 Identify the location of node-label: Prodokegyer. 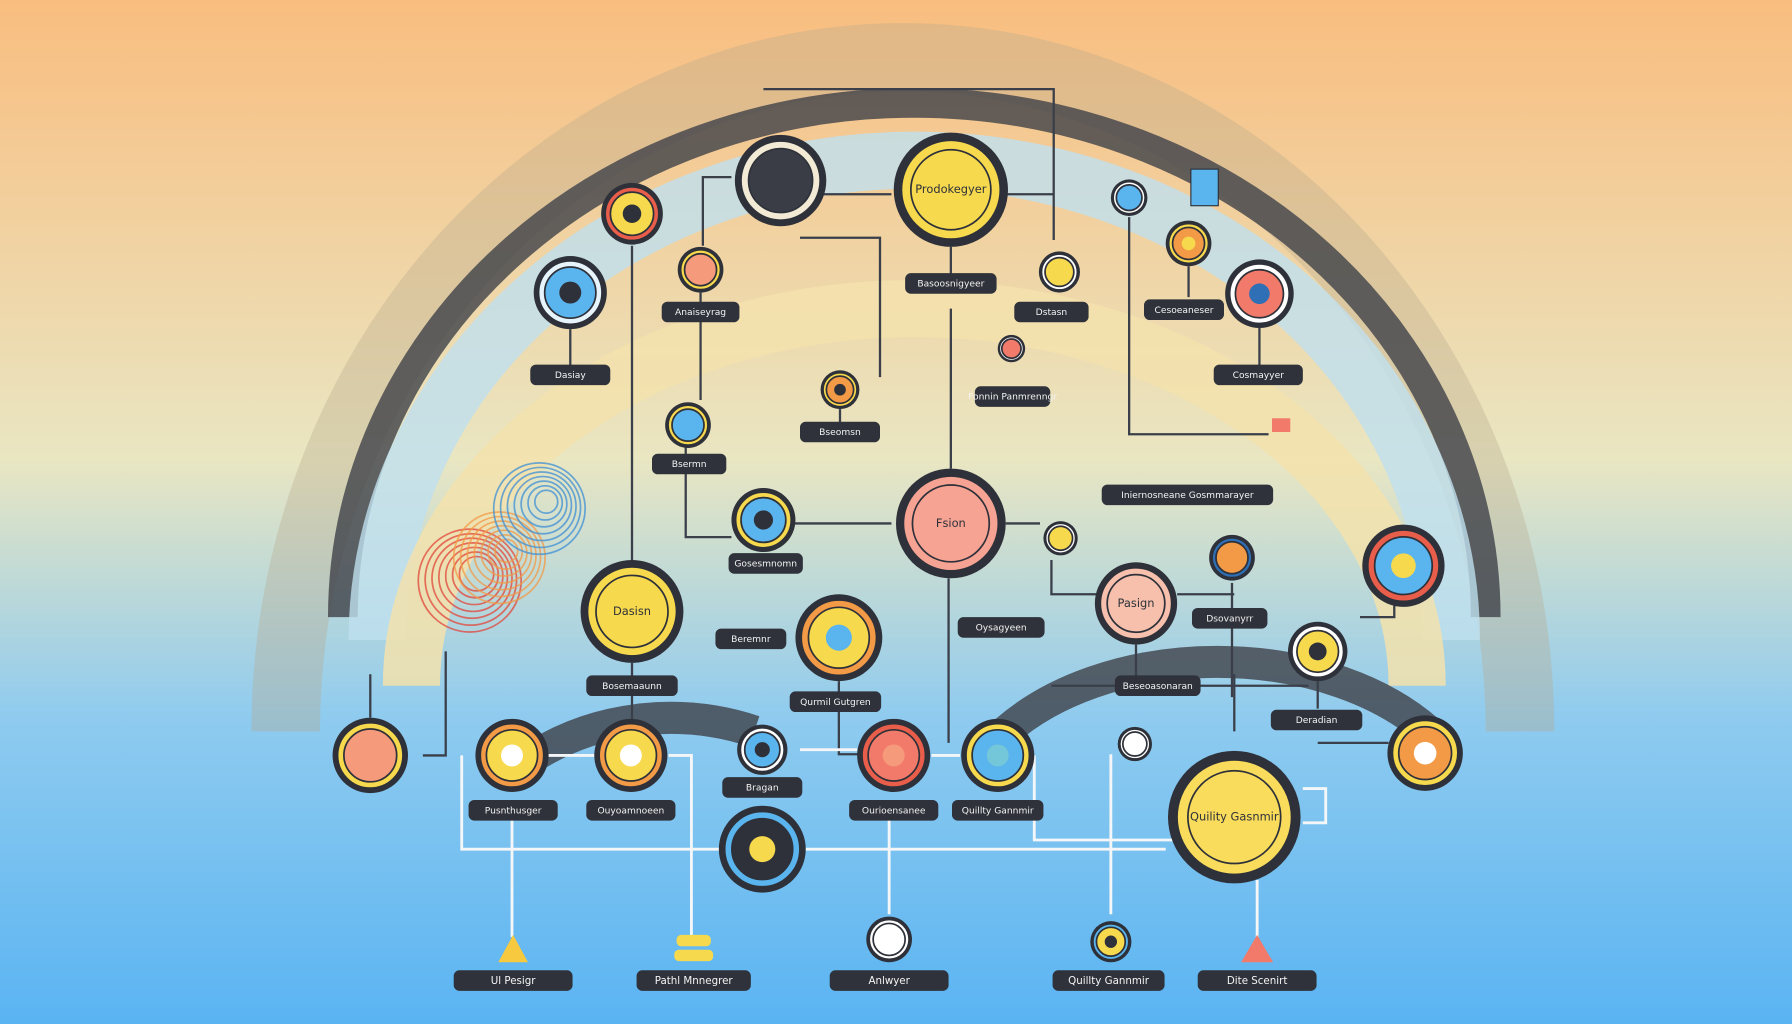
(951, 189).